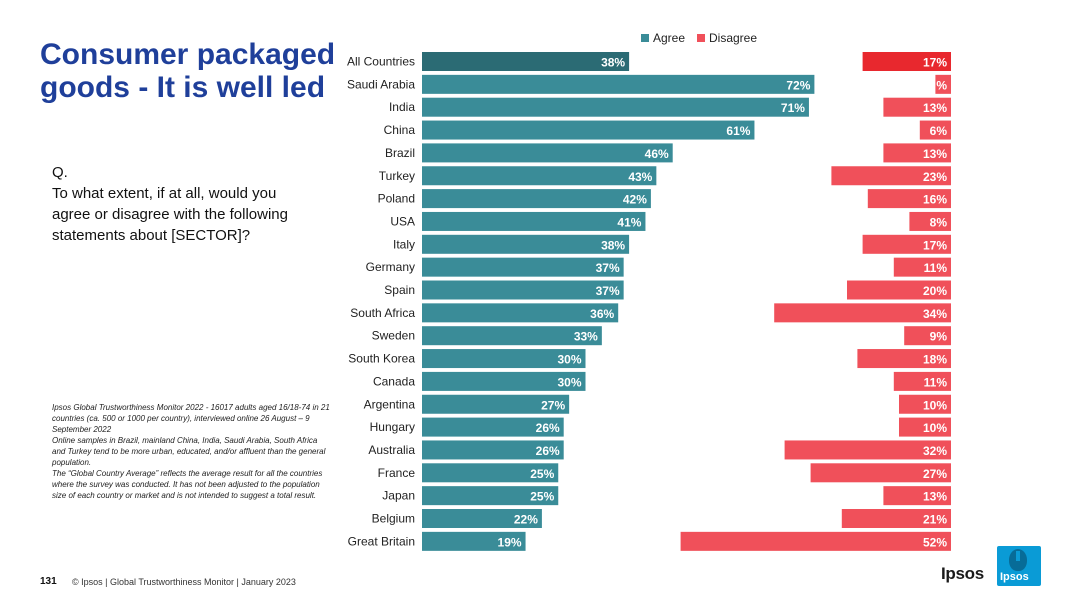  Describe the element at coordinates (548, 428) in the screenshot. I see `agree-value-label: 26%` at that location.